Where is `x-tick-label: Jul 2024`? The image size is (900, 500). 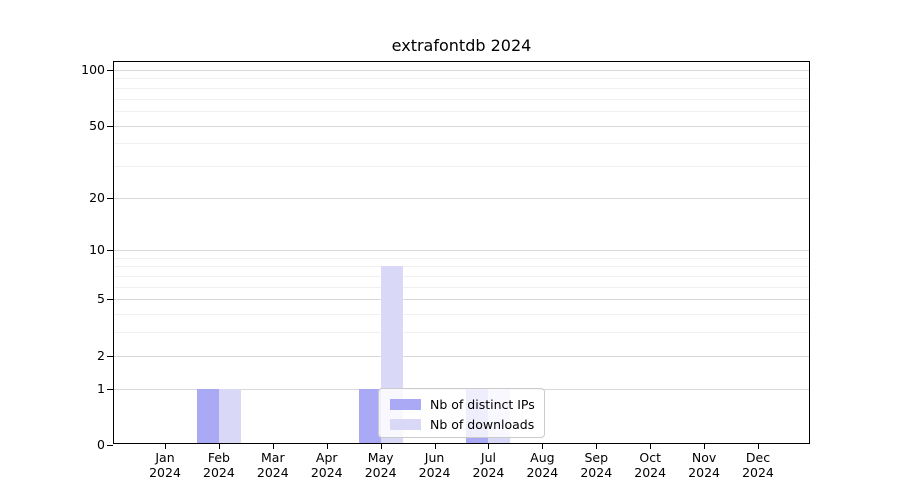
x-tick-label: Jul 2024 is located at coordinates (488, 465).